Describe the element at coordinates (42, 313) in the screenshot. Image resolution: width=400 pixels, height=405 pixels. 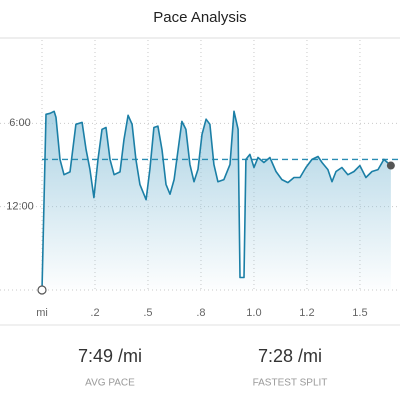
I see `x-tick-label: mi` at that location.